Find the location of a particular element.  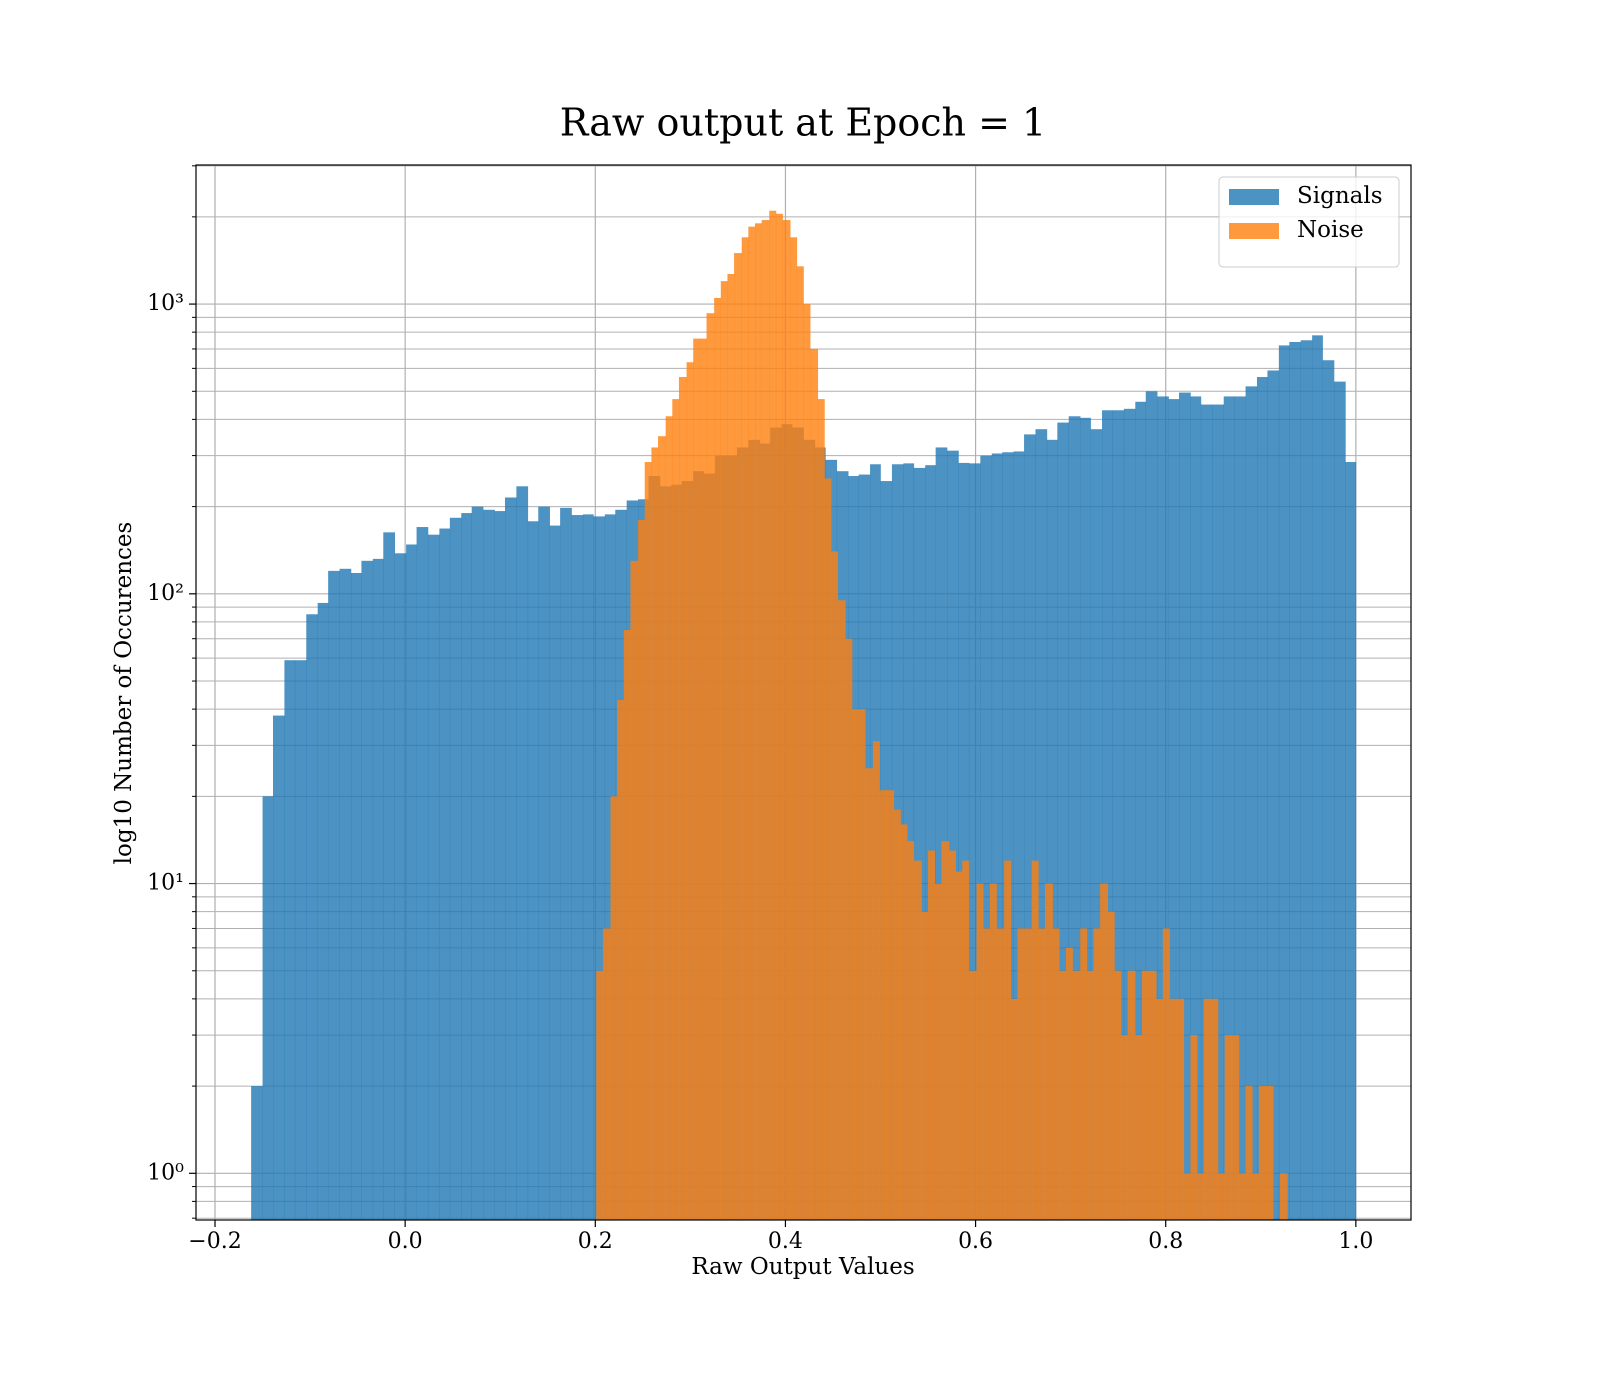

y-tick-label: 10¹ is located at coordinates (165, 883).